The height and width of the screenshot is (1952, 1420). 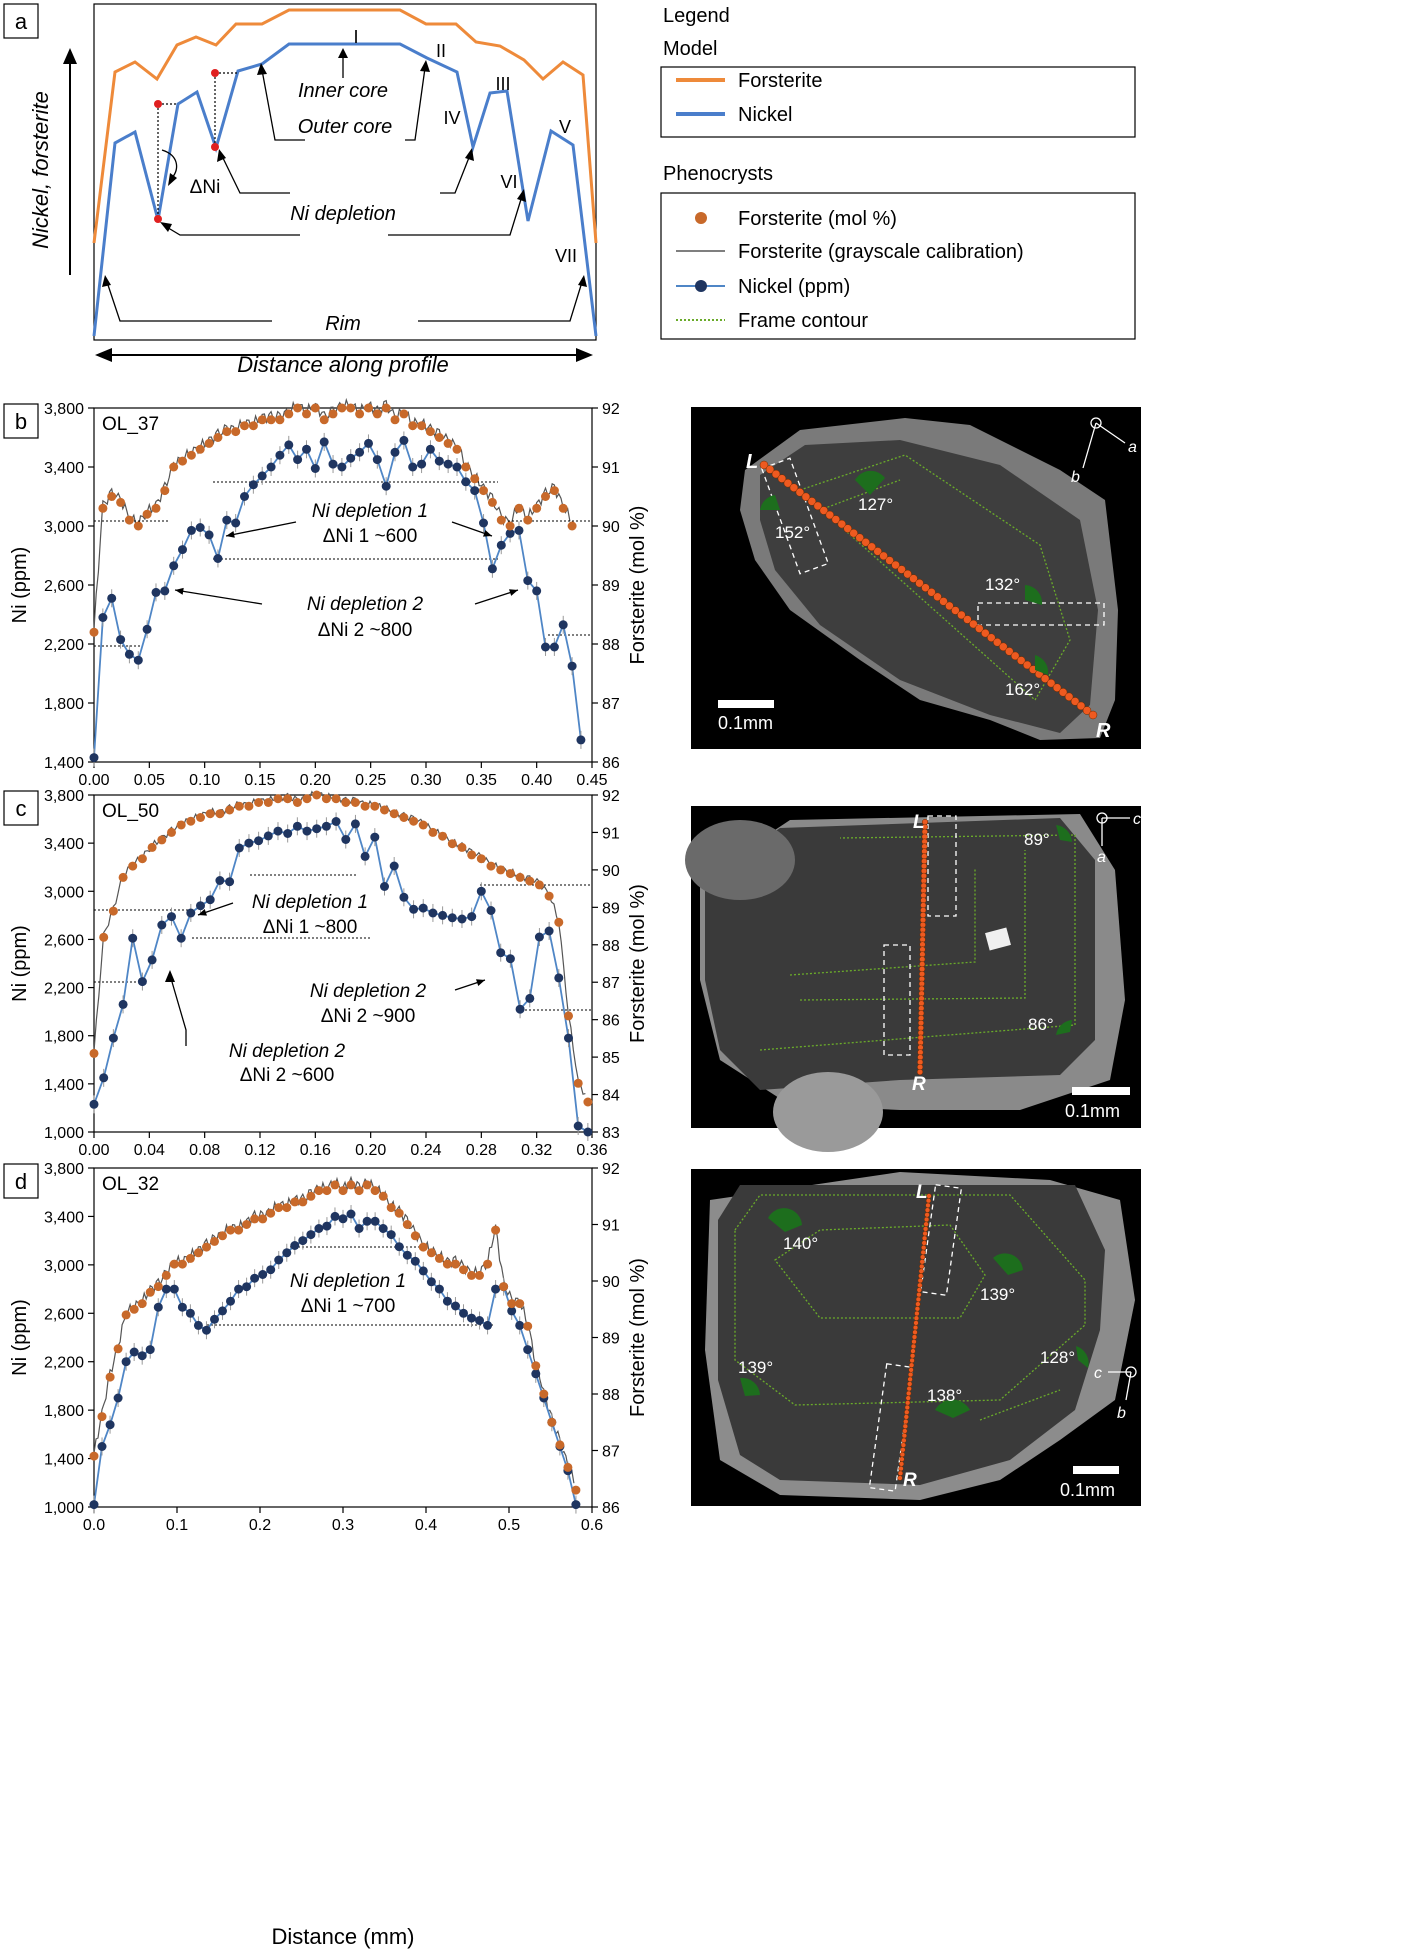 What do you see at coordinates (611, 833) in the screenshot?
I see `panel-c-y2-tick-label: 91` at bounding box center [611, 833].